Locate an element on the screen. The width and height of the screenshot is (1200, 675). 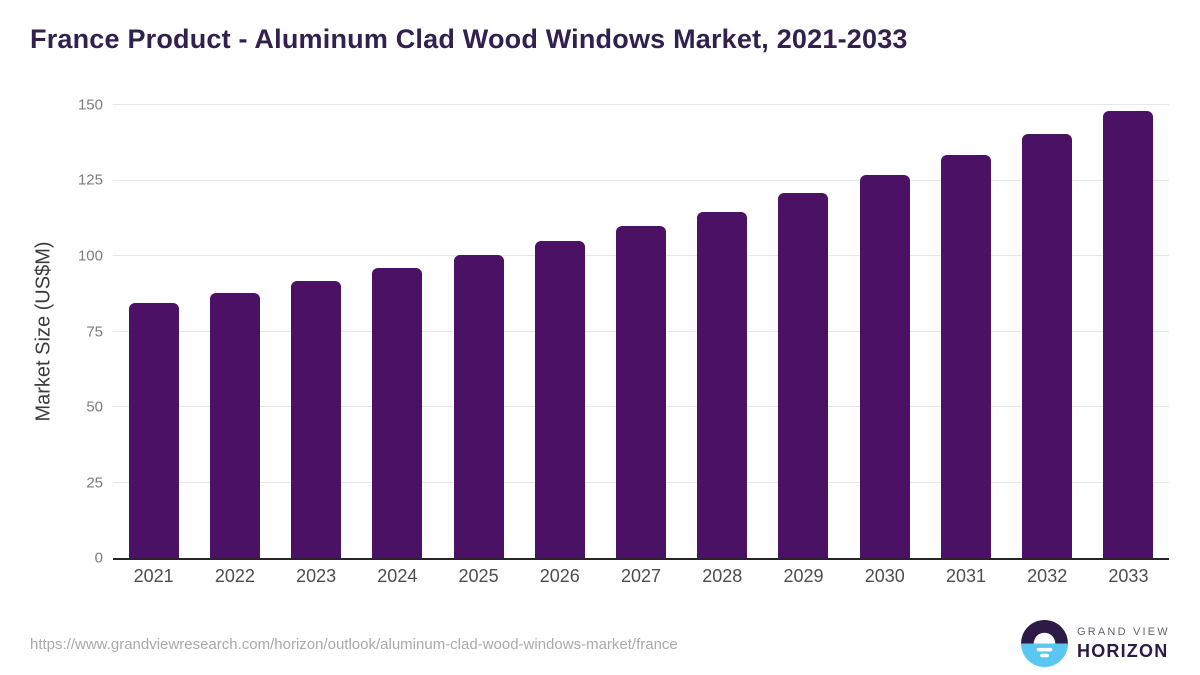
x-label-2029: 2029 is located at coordinates (803, 576).